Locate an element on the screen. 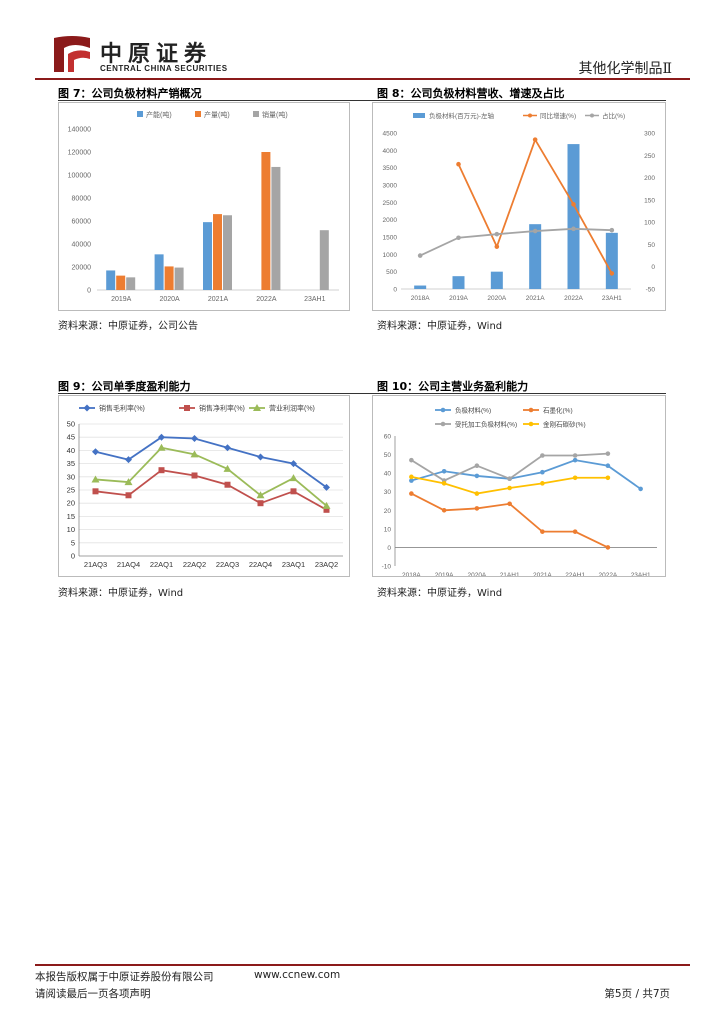 This screenshot has height=1024, width=724. x-tick-3: 2021A is located at coordinates (535, 298).